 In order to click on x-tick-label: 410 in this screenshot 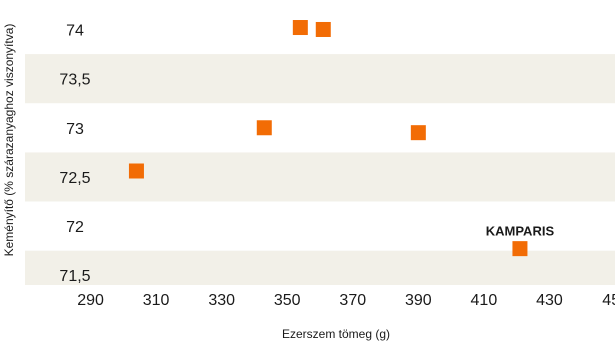, I will do `click(484, 300)`.